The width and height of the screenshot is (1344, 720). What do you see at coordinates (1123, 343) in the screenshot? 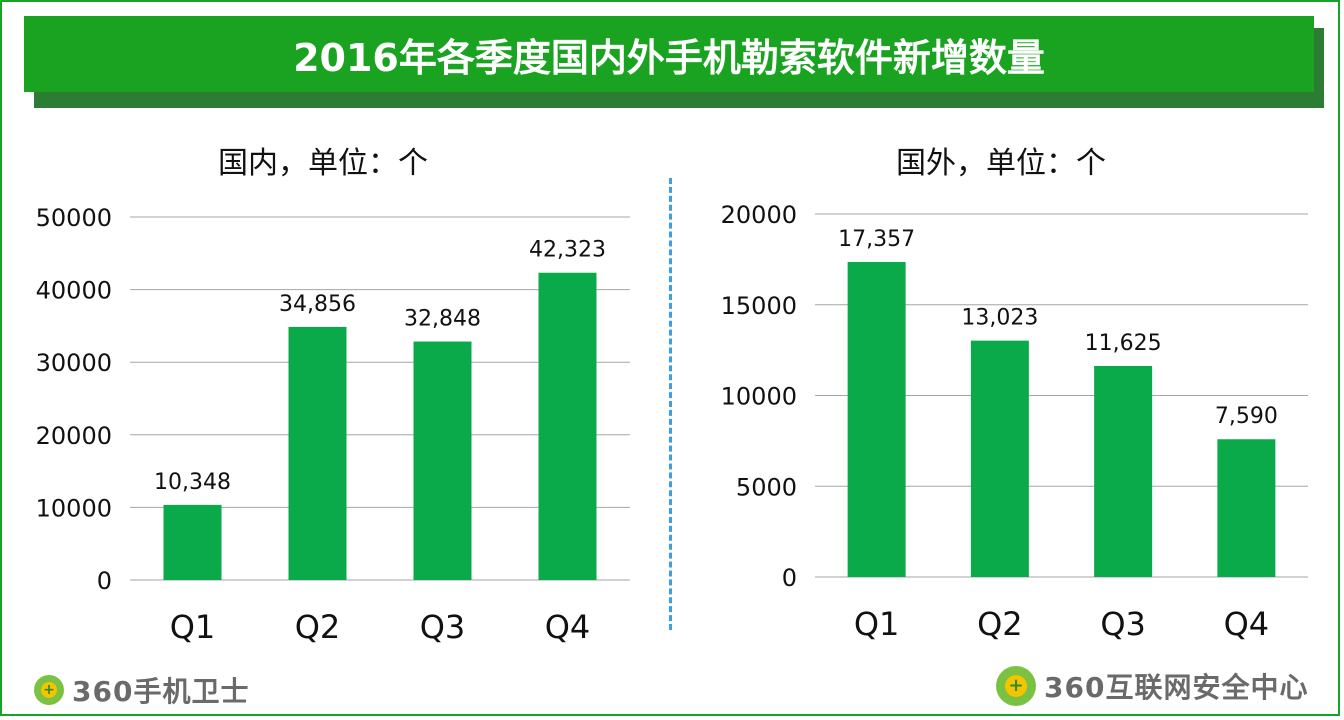
I see `data-label: 11,625` at bounding box center [1123, 343].